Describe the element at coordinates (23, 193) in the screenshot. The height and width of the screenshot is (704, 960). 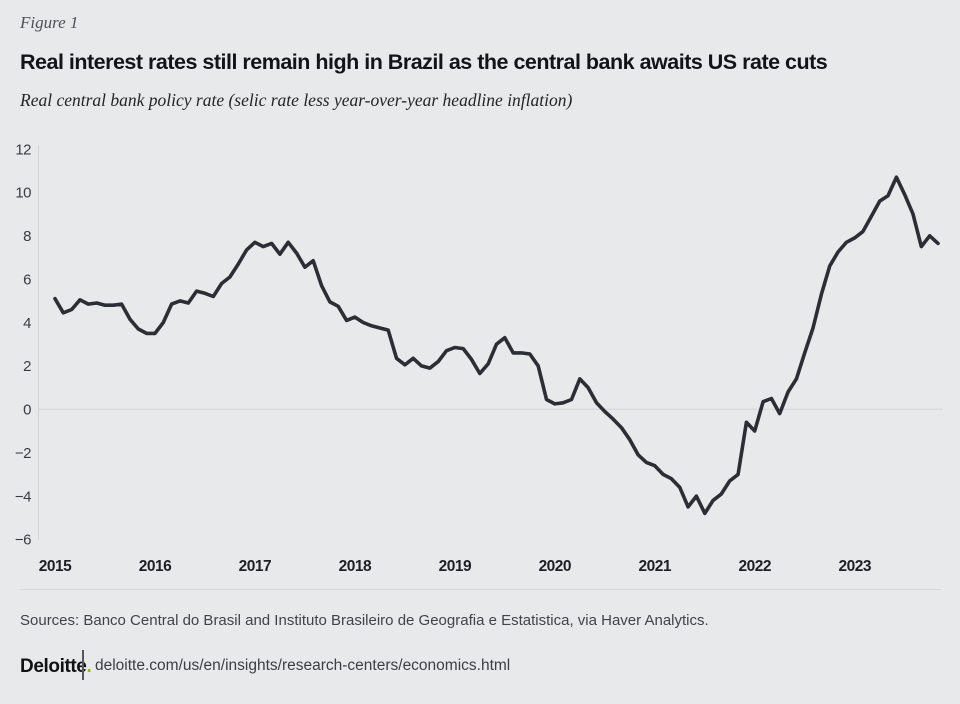
I see `y-tick-label: 10` at that location.